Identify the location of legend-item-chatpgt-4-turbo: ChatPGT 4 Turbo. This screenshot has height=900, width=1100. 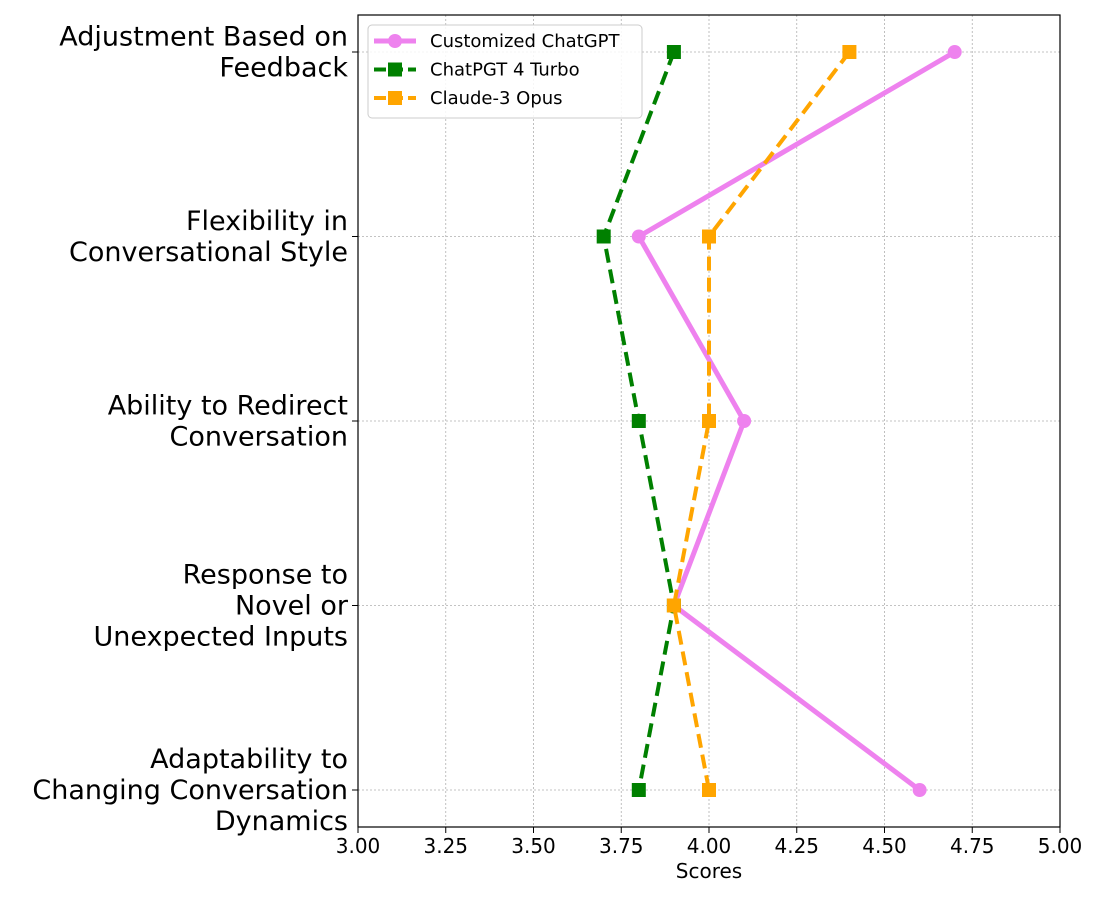
(477, 70).